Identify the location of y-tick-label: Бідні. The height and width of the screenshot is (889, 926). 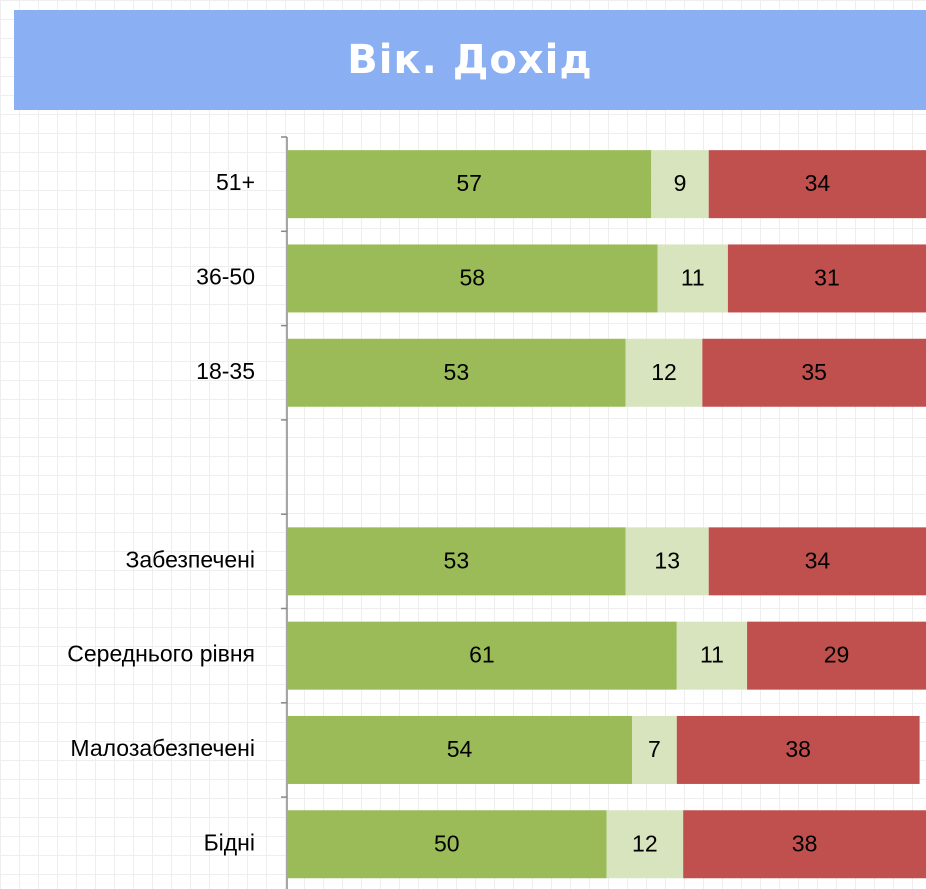
(229, 842).